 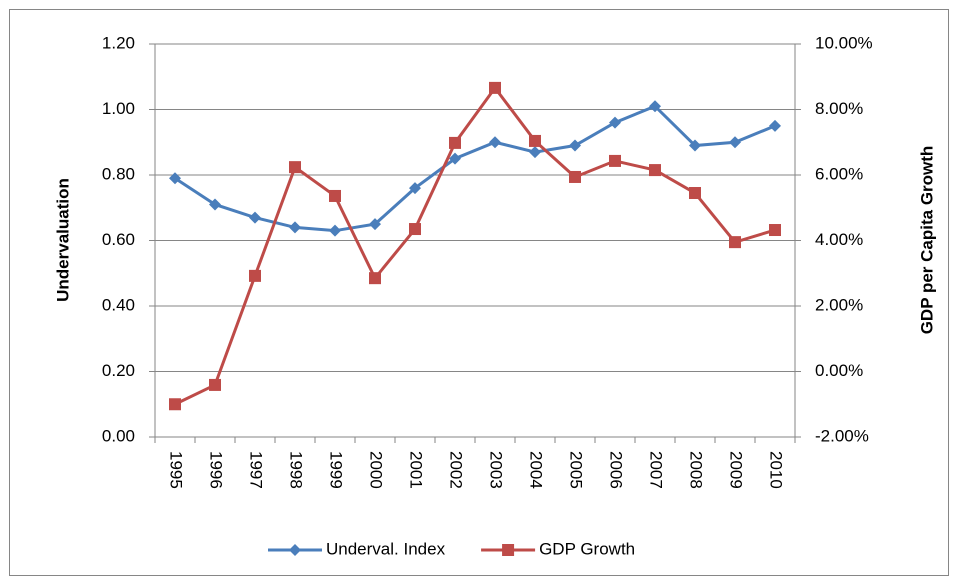 I want to click on y-tick-label: 0.60, so click(x=118, y=239).